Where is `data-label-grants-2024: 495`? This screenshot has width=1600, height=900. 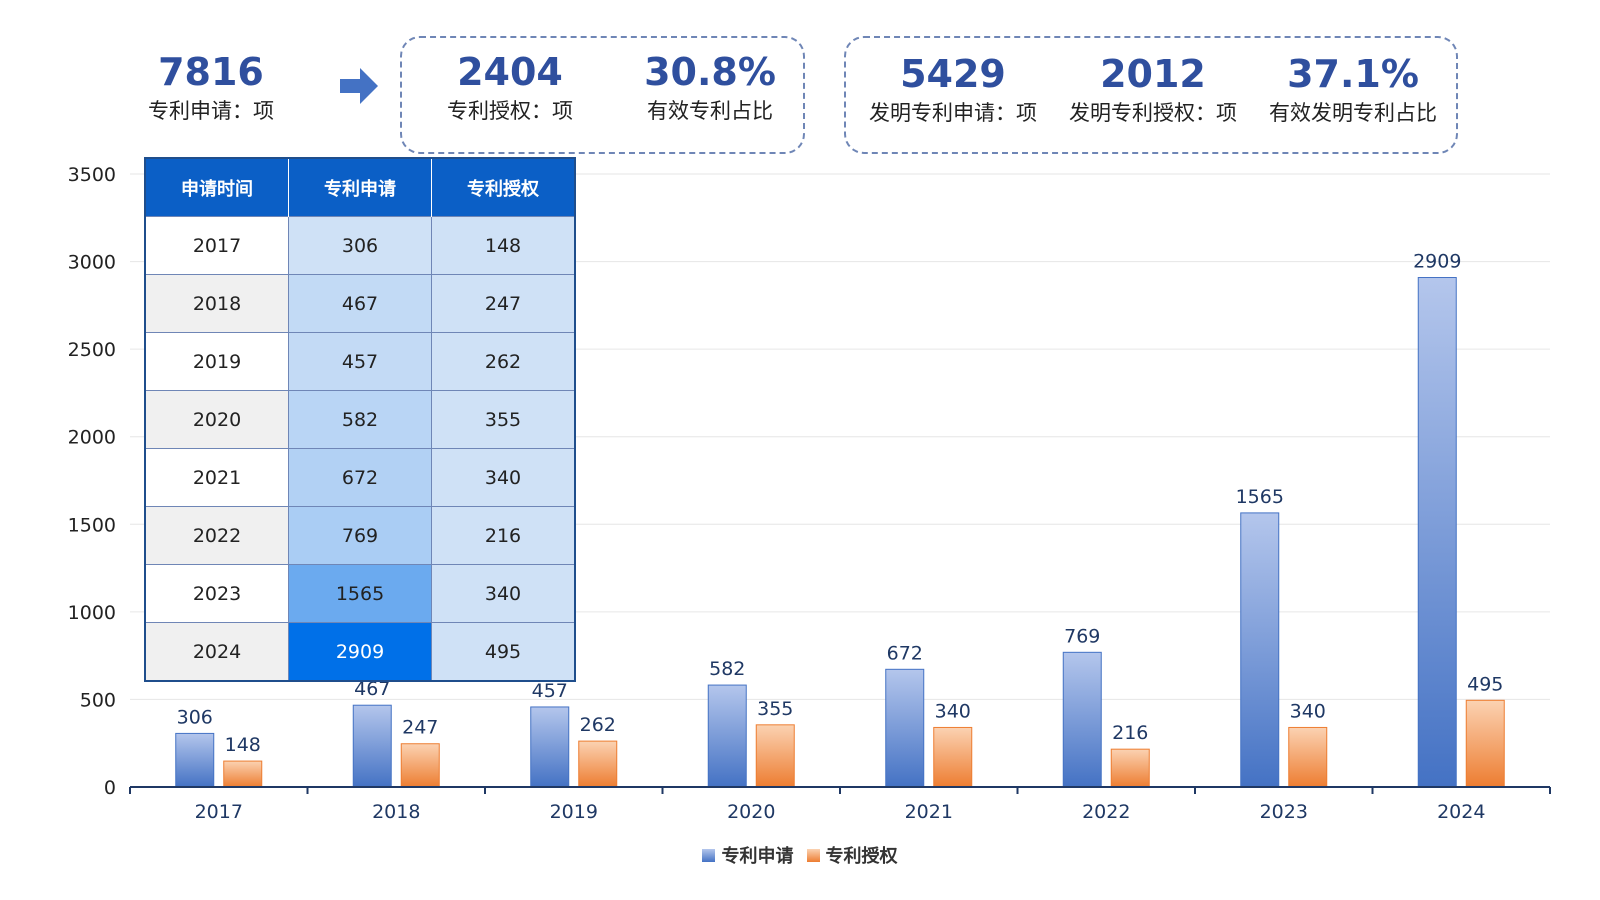 data-label-grants-2024: 495 is located at coordinates (1485, 684).